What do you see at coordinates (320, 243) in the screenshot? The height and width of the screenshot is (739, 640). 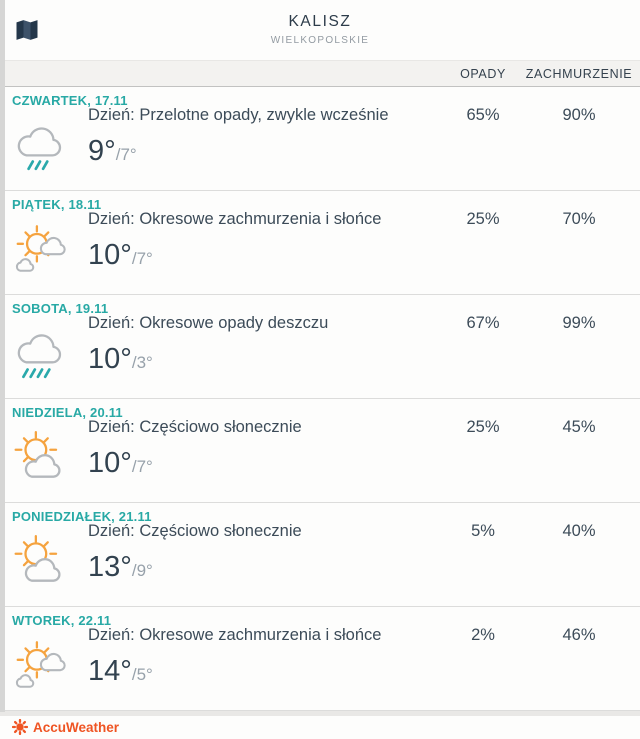 I see `forecast-row: PIĄTEK, 18.11 D` at bounding box center [320, 243].